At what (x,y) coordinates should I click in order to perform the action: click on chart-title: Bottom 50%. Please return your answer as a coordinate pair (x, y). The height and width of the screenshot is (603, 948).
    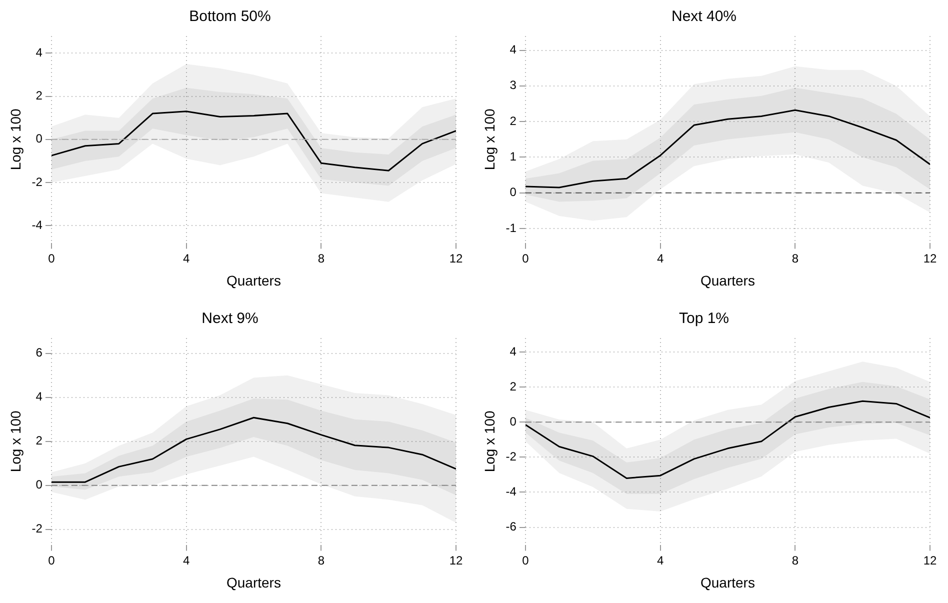
    Looking at the image, I should click on (230, 17).